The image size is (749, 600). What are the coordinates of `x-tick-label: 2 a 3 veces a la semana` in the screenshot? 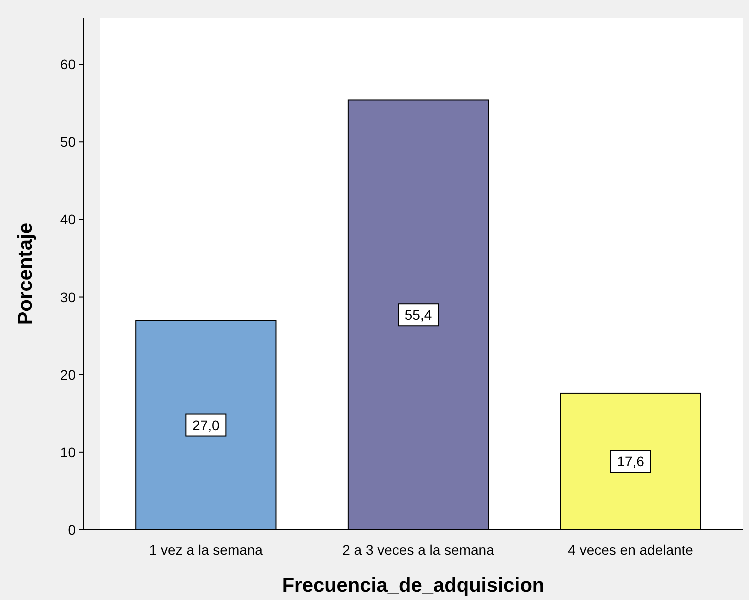 It's located at (418, 550).